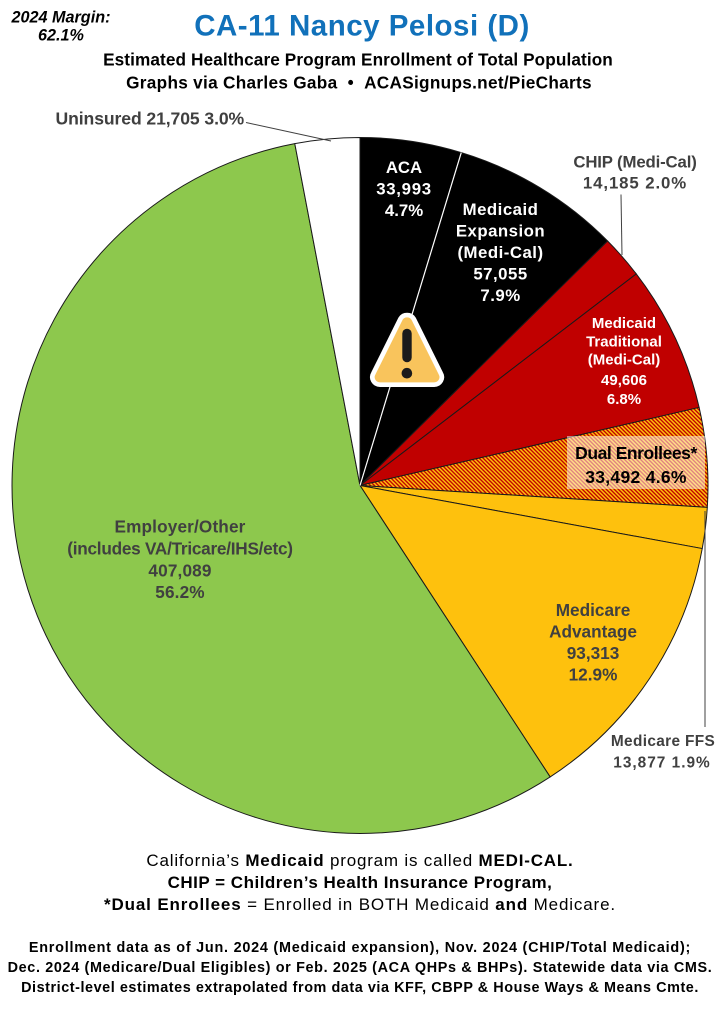 The width and height of the screenshot is (720, 1010). I want to click on svg-text: 62.1%, so click(61, 35).